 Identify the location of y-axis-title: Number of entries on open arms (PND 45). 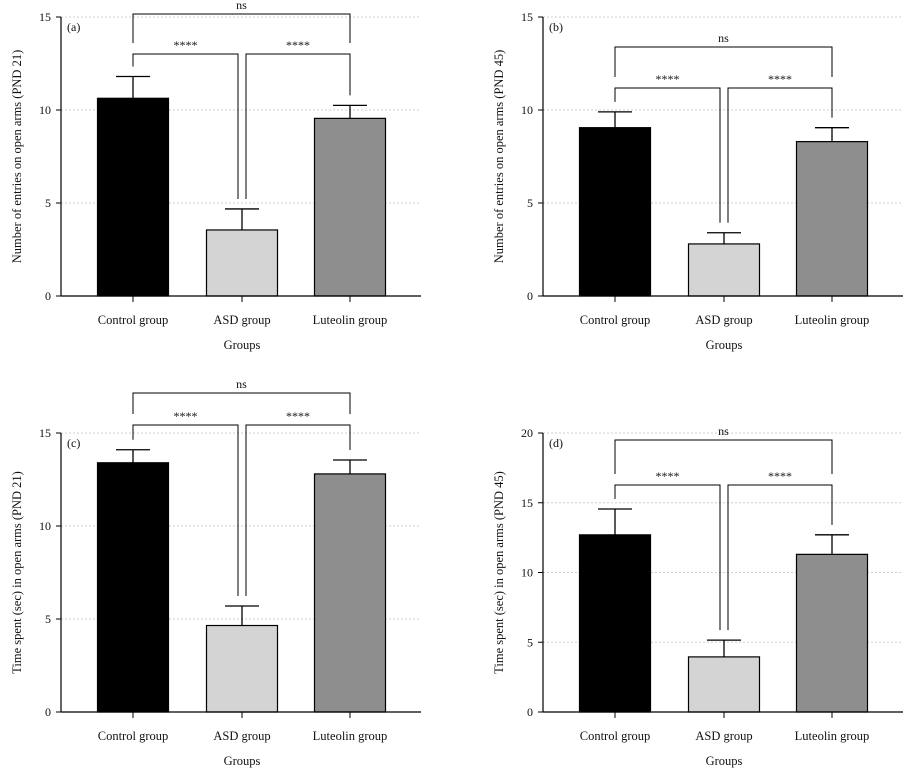
(499, 157).